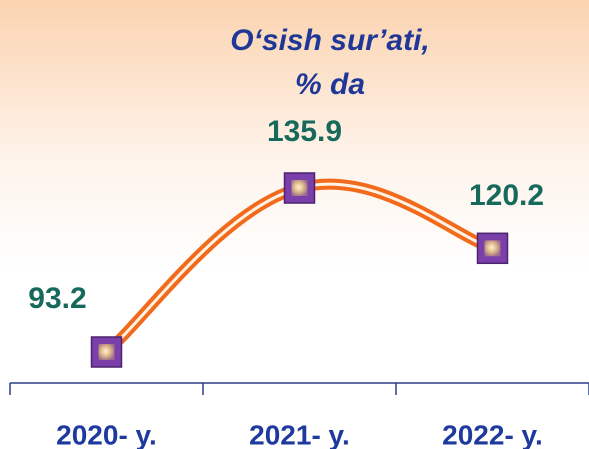 This screenshot has height=449, width=589. I want to click on chart-title: O‘sish sur’ati,, so click(330, 40).